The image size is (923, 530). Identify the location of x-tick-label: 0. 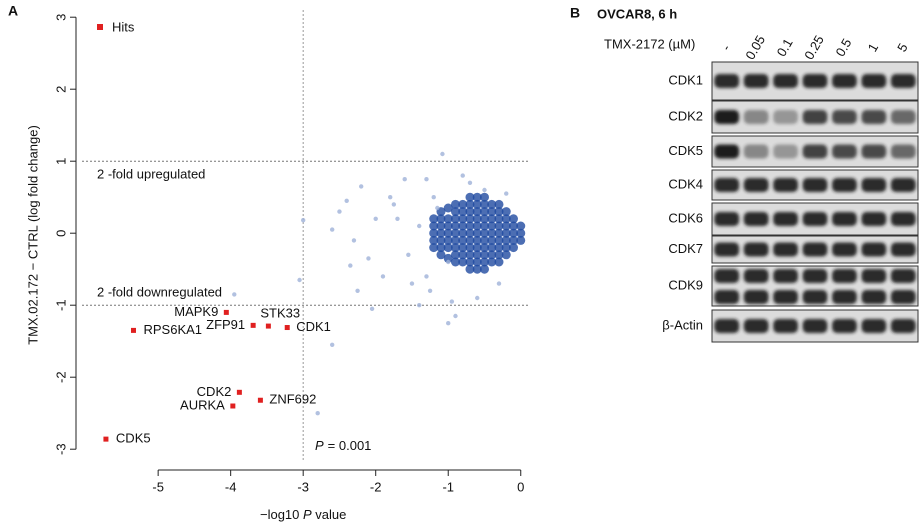
(520, 486).